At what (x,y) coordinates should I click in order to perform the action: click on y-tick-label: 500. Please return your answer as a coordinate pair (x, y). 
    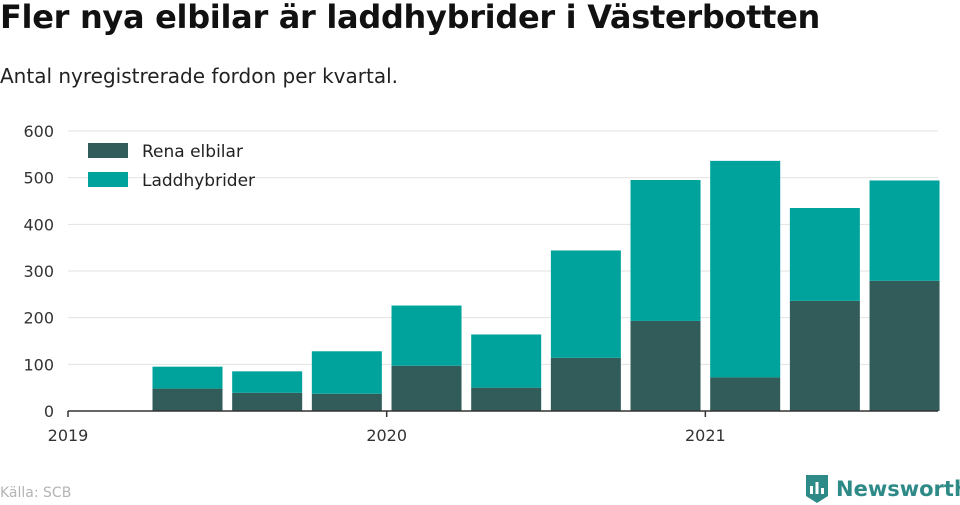
    Looking at the image, I should click on (38, 178).